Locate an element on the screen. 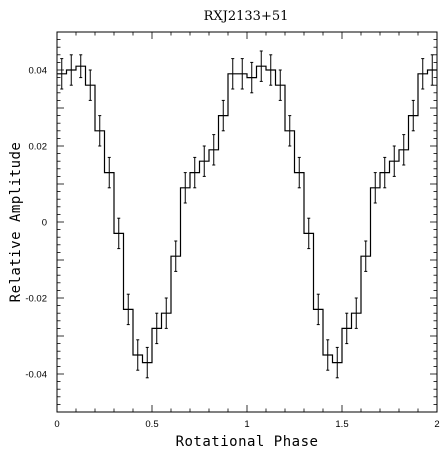 This screenshot has height=450, width=440. x-tick-label: 1 is located at coordinates (246, 424).